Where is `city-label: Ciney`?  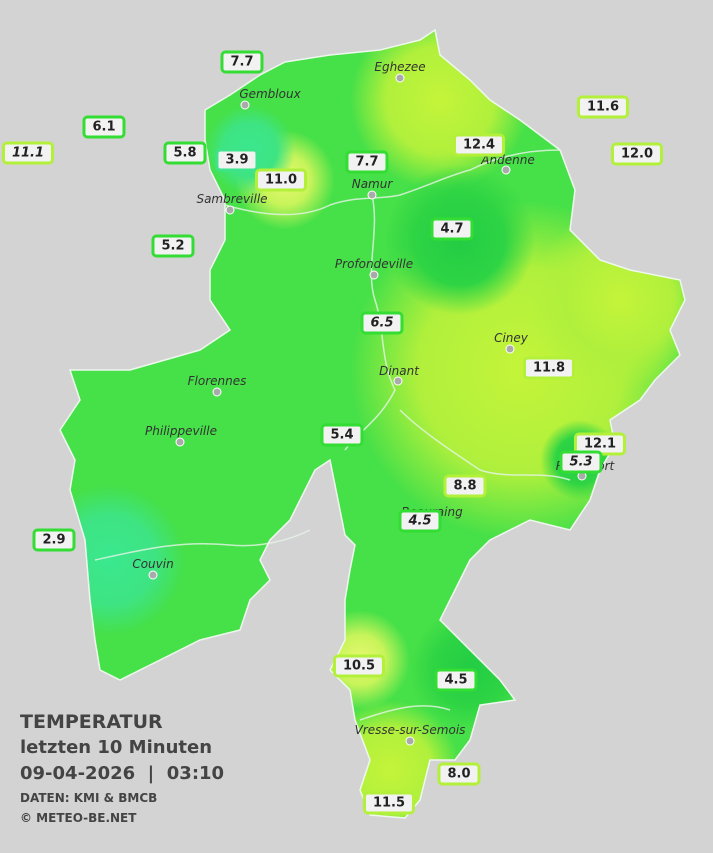
city-label: Ciney is located at coordinates (511, 338).